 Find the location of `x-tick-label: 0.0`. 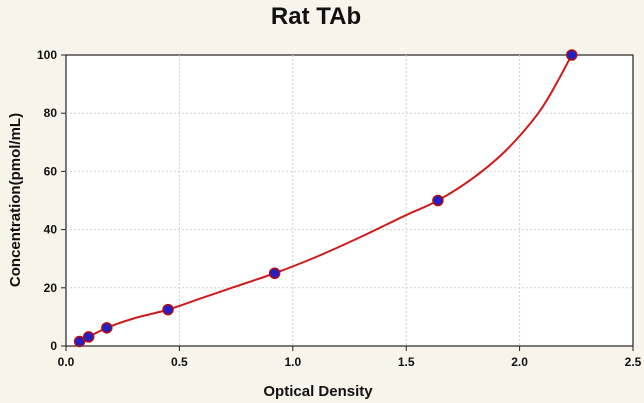

x-tick-label: 0.0 is located at coordinates (66, 362).